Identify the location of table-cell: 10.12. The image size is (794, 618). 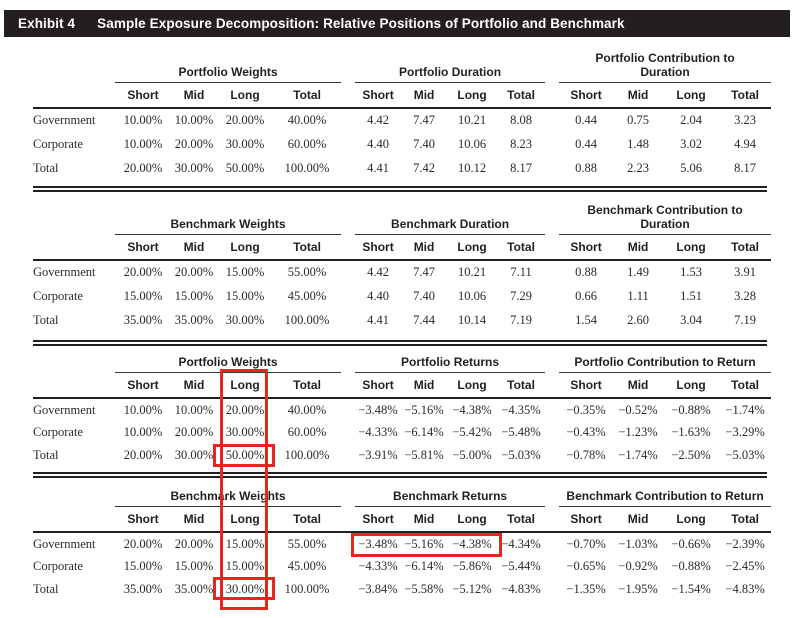
(472, 167).